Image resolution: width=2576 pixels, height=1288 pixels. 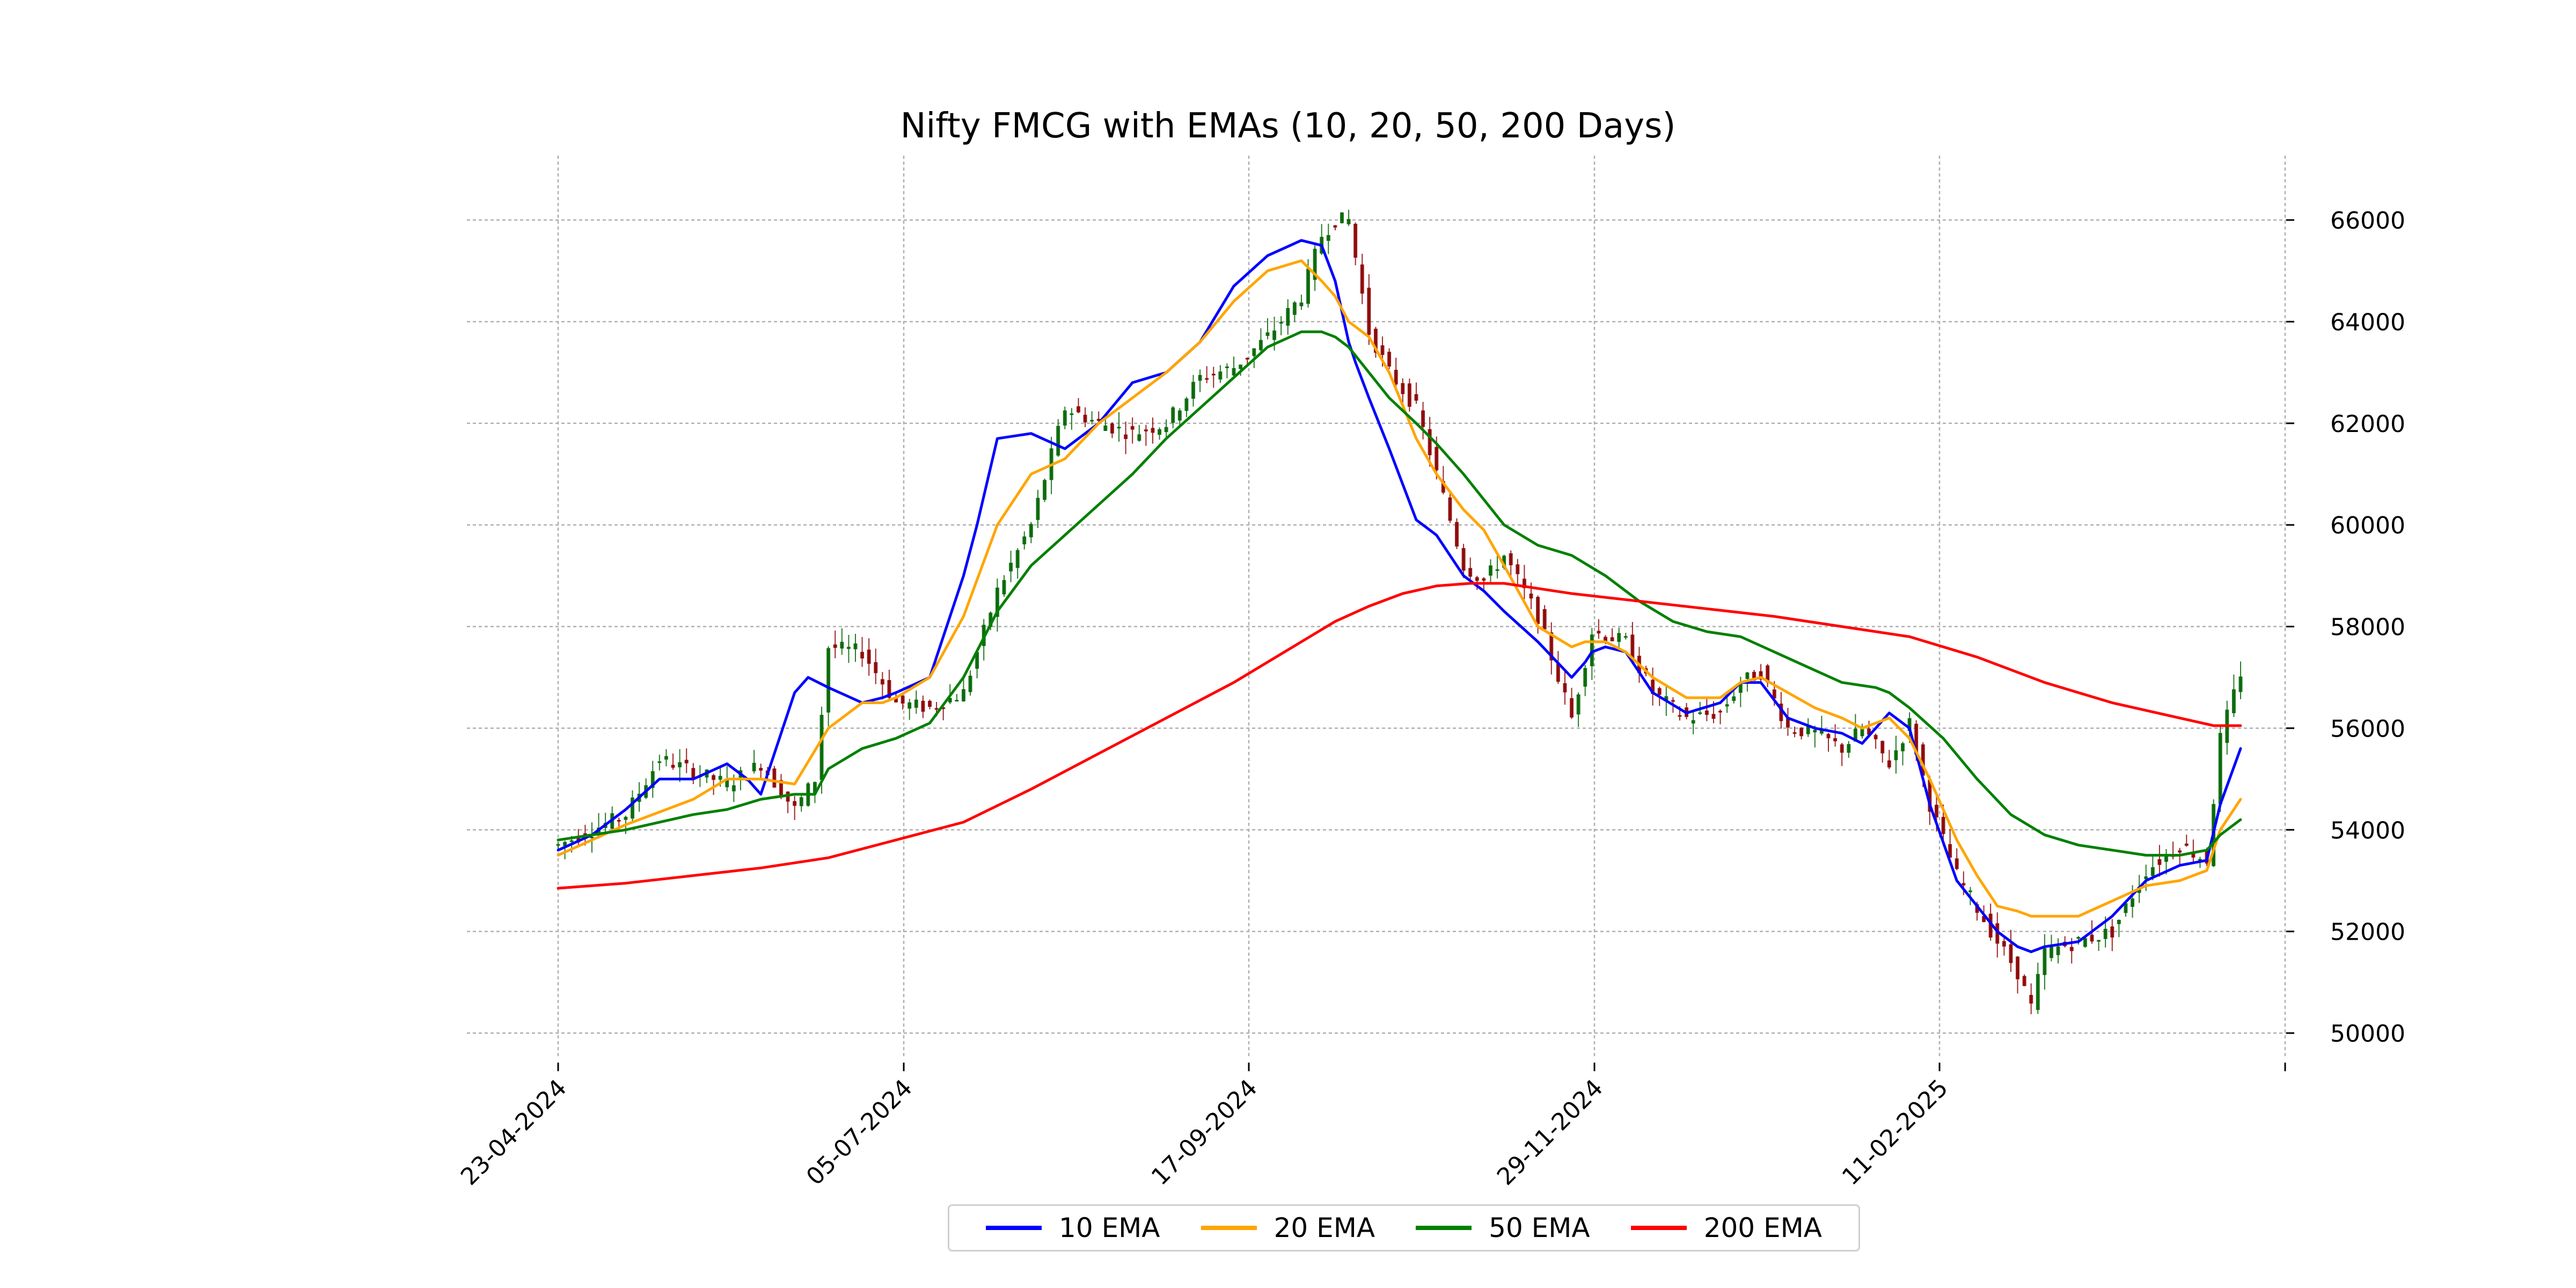 What do you see at coordinates (514, 1132) in the screenshot?
I see `x-tick-label: 23-04-2024` at bounding box center [514, 1132].